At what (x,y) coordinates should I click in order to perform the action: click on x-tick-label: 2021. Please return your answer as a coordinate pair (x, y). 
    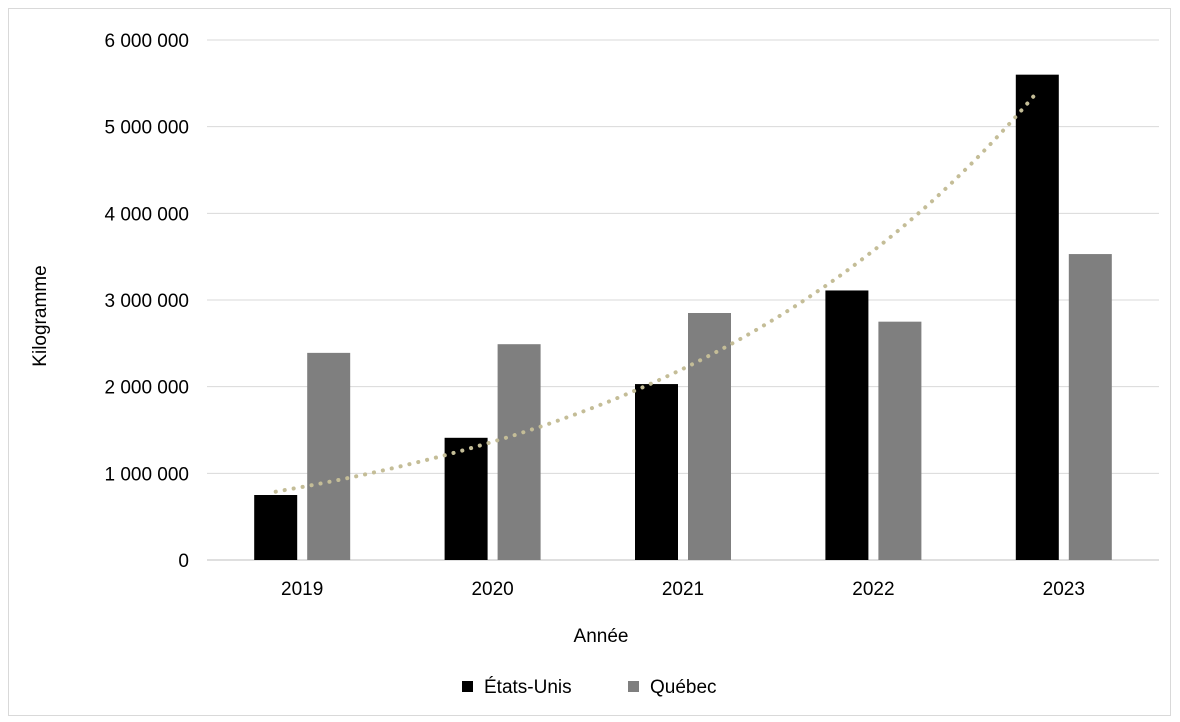
    Looking at the image, I should click on (683, 589).